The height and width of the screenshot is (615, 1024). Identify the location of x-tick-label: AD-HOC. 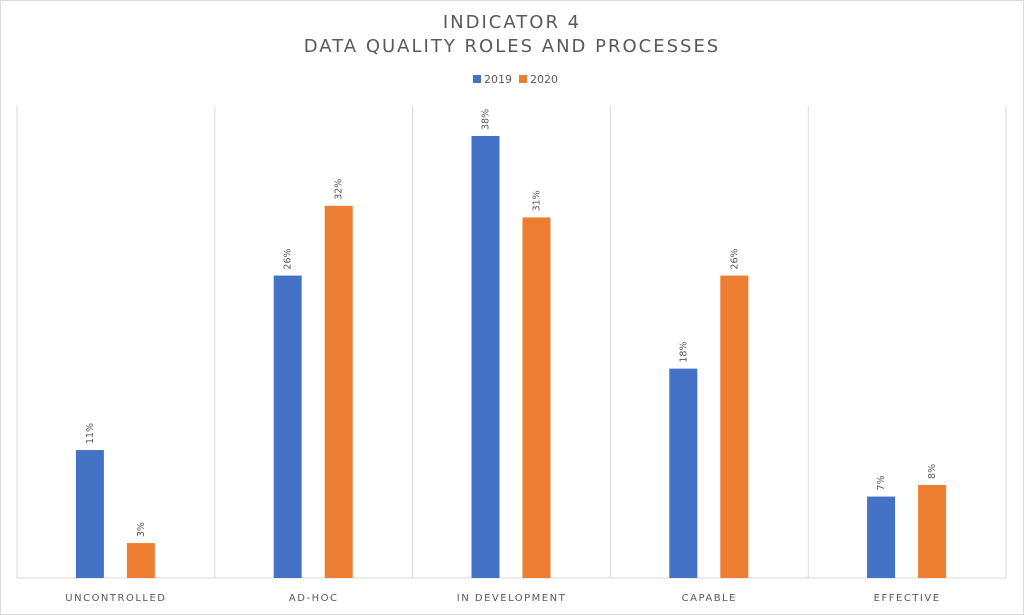
(314, 598).